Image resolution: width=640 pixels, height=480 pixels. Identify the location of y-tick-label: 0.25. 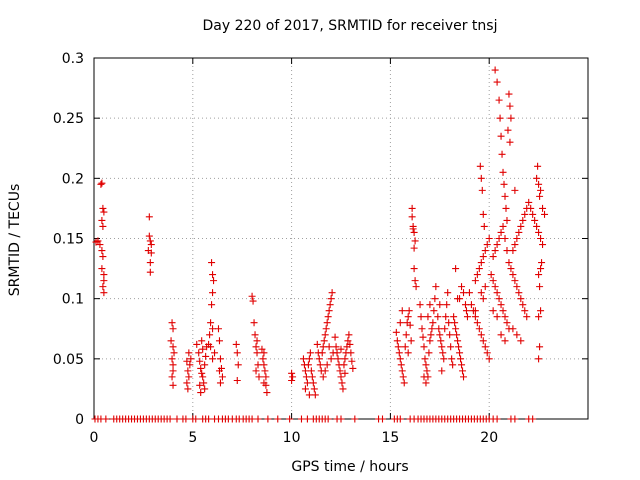
(68, 119).